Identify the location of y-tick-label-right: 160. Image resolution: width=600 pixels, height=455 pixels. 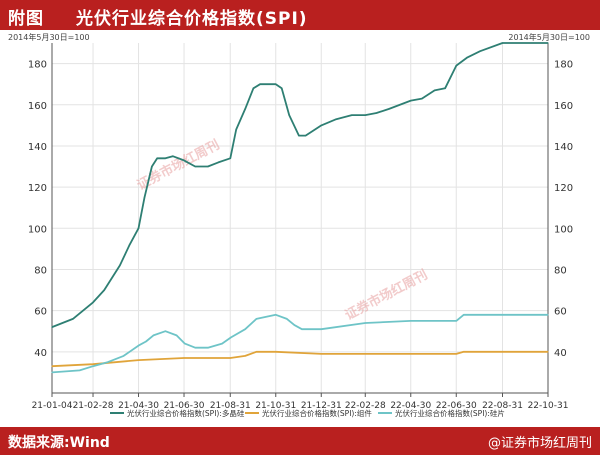
(563, 106).